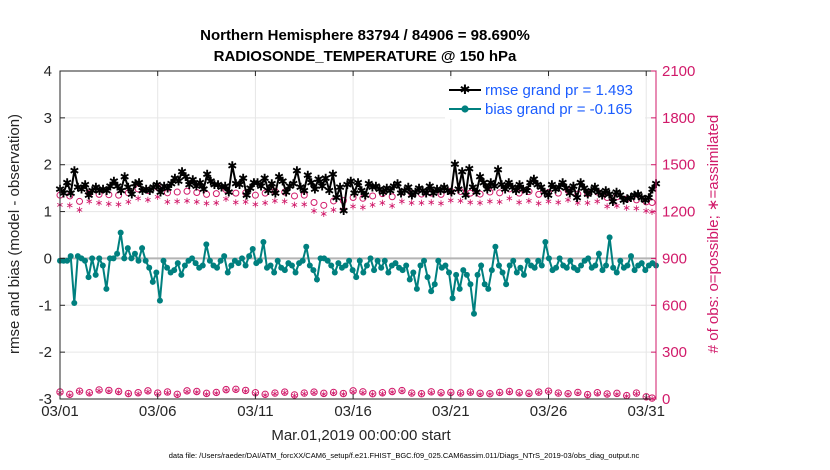 Image resolution: width=830 pixels, height=470 pixels. What do you see at coordinates (358, 273) in the screenshot?
I see `bias-line` at bounding box center [358, 273].